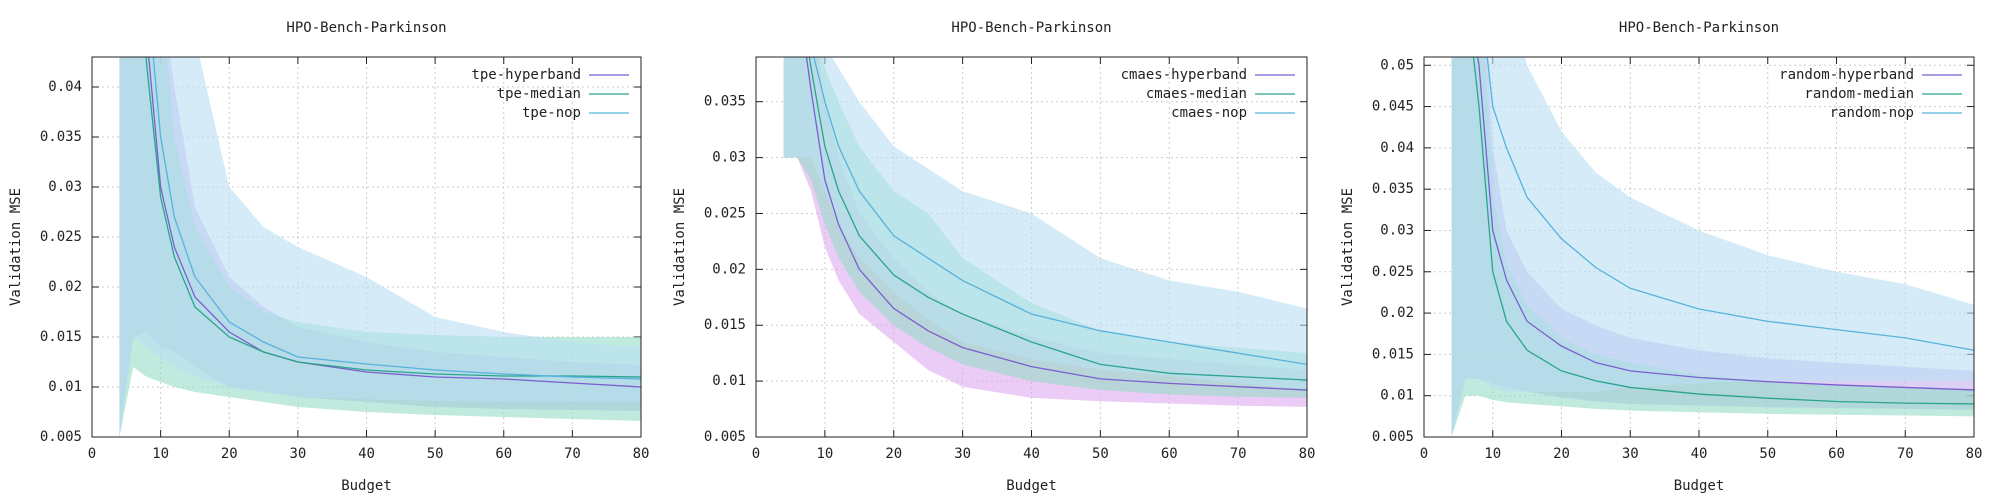 This screenshot has height=500, width=1999. What do you see at coordinates (1872, 113) in the screenshot?
I see `legend-label: random-nop` at bounding box center [1872, 113].